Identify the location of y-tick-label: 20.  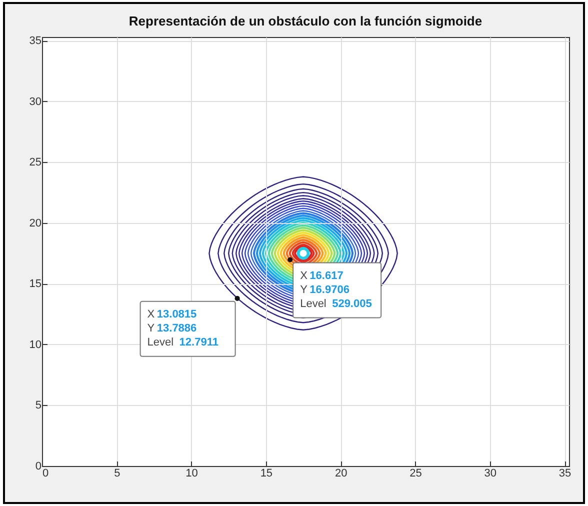
(35, 223).